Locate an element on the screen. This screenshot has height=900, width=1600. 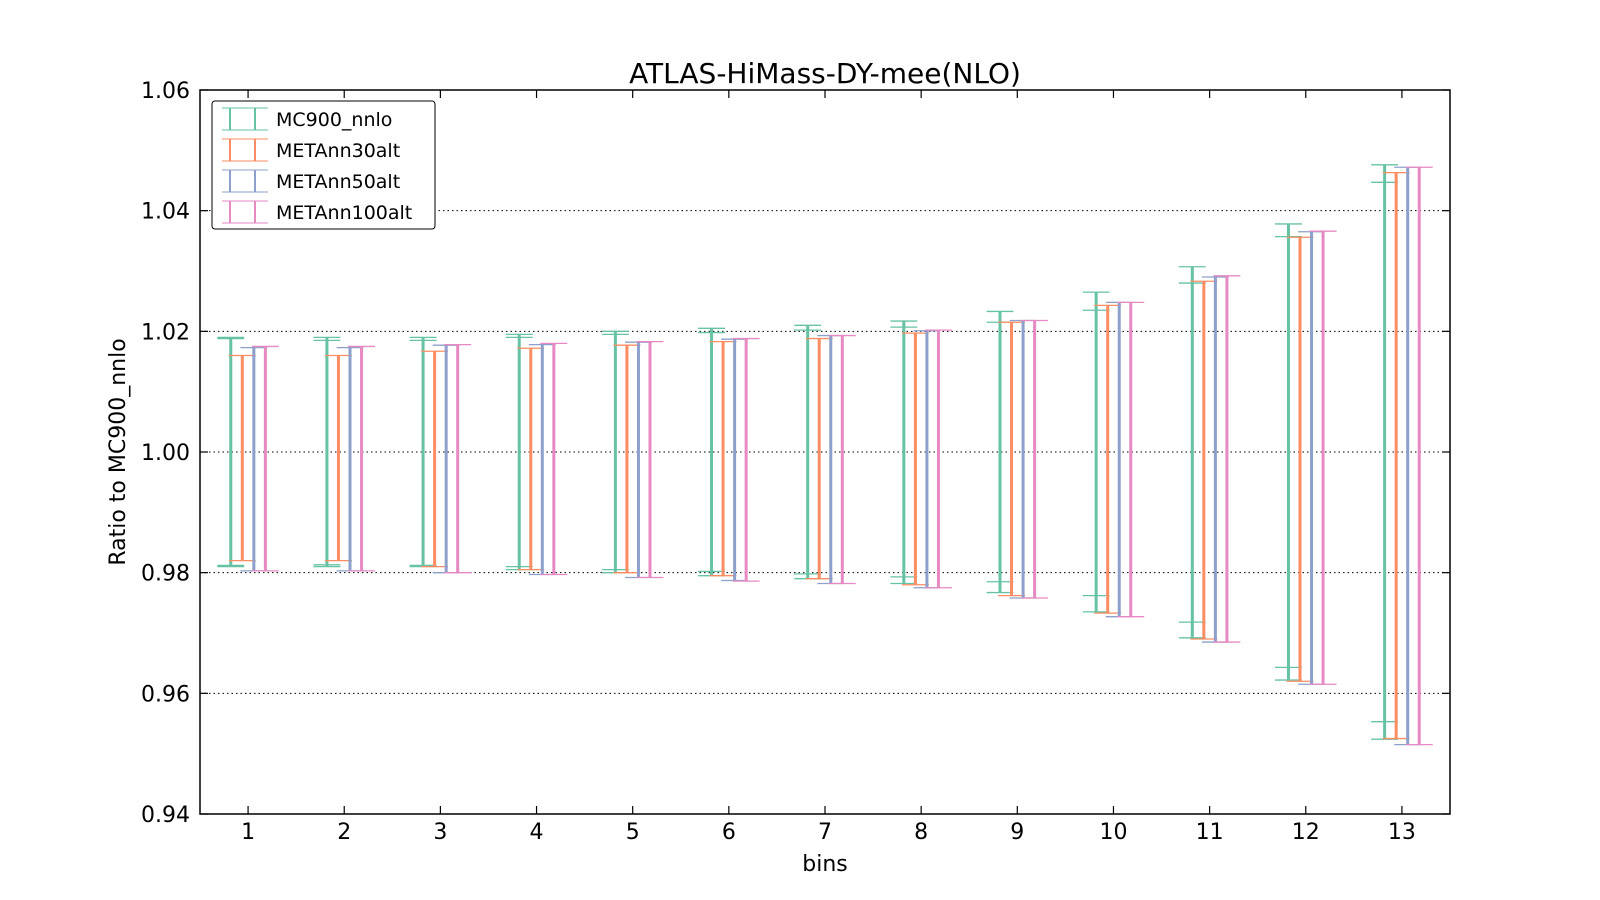
chart-title: ATLAS-HiMass-DY-mee(NLO) is located at coordinates (825, 73).